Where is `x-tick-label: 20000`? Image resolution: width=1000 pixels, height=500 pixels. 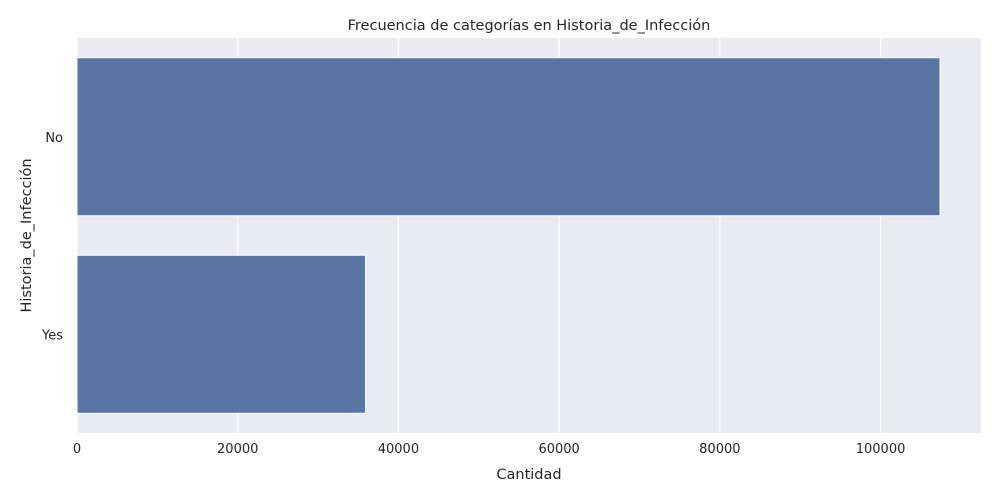 x-tick-label: 20000 is located at coordinates (237, 449).